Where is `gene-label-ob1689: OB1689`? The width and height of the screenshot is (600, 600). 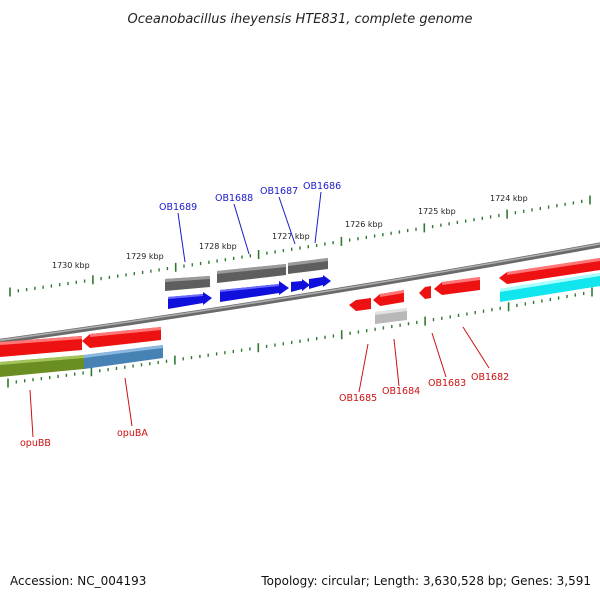
gene-label-ob1689: OB1689 is located at coordinates (178, 207).